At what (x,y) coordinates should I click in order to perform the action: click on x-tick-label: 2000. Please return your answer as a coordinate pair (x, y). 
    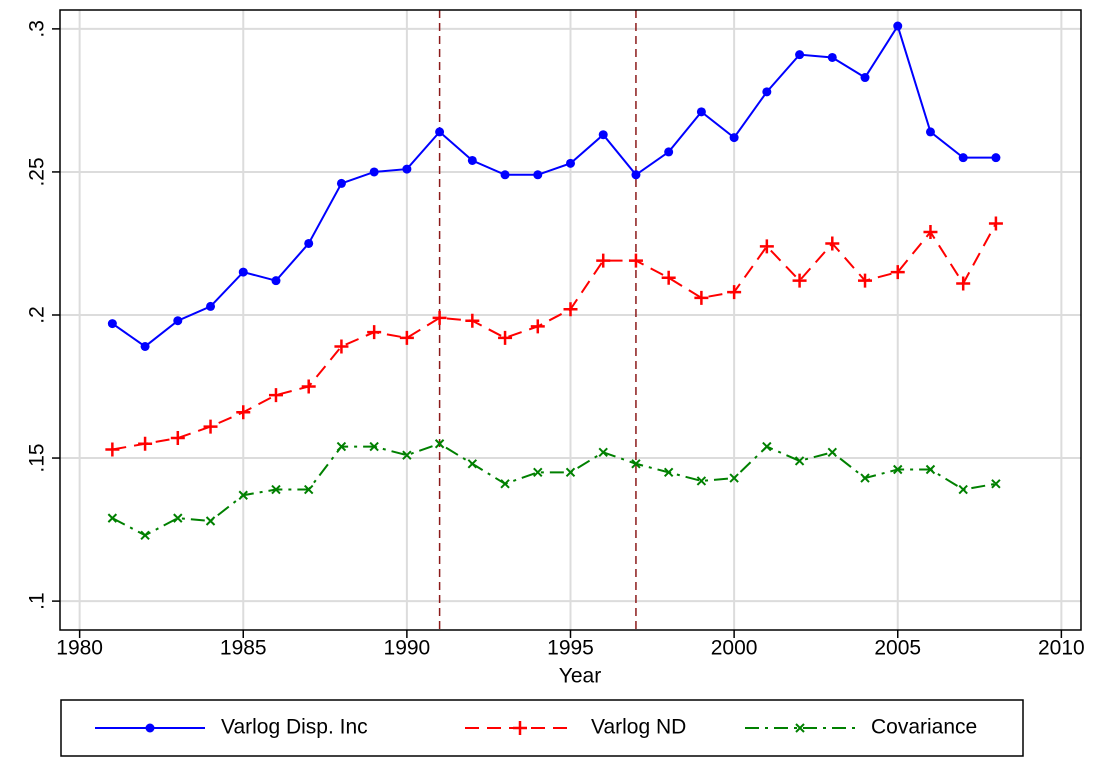
    Looking at the image, I should click on (734, 648).